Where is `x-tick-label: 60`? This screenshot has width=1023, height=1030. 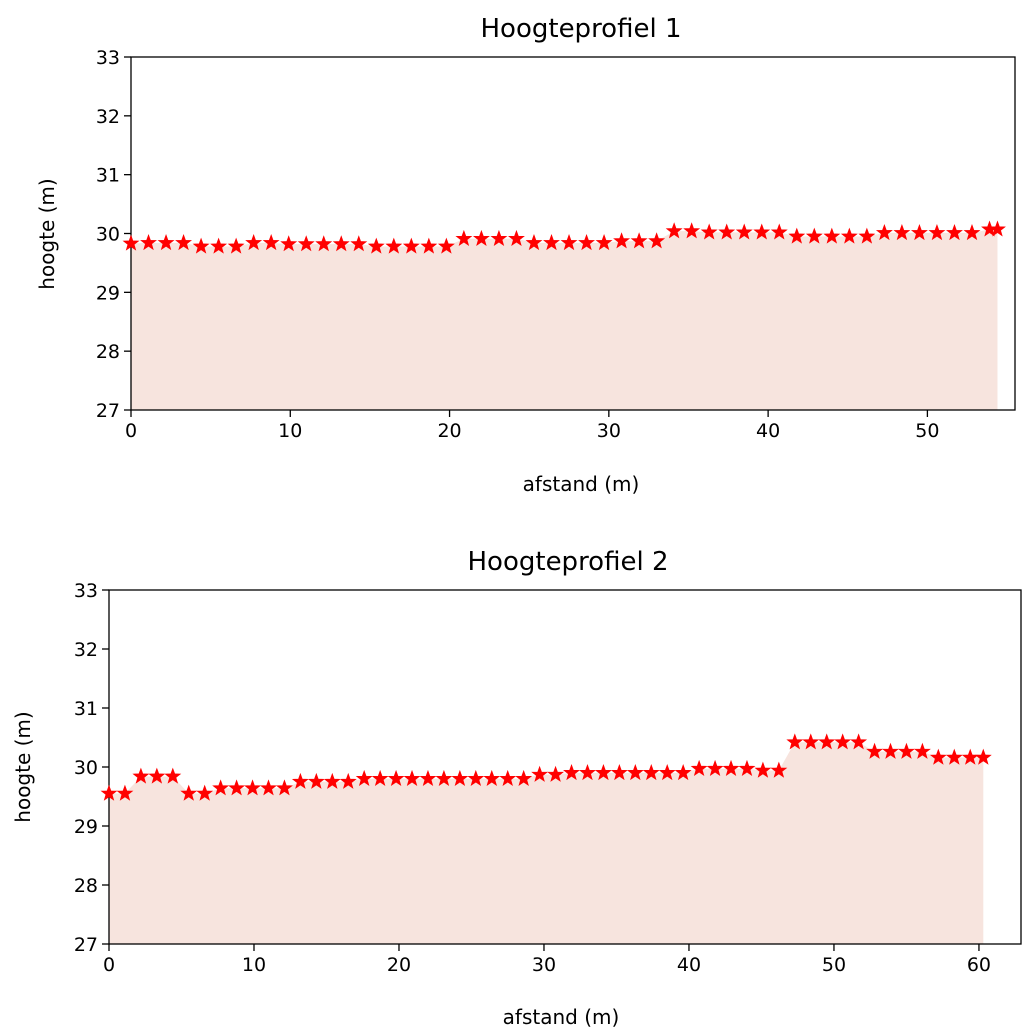
x-tick-label: 60 is located at coordinates (979, 965).